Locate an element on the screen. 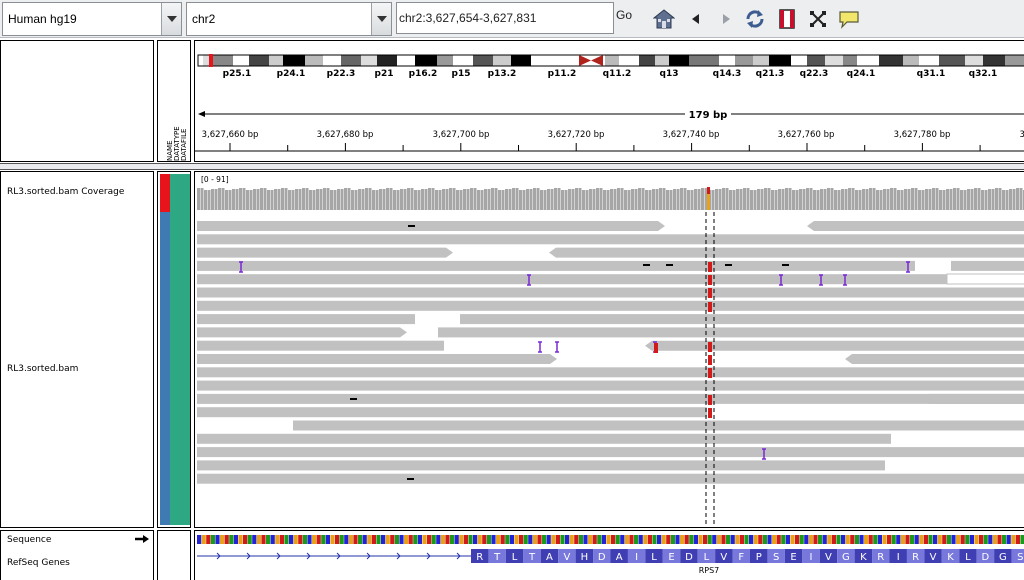  locus-input: chr2:3,627,654-3,627,831 is located at coordinates (505, 18).